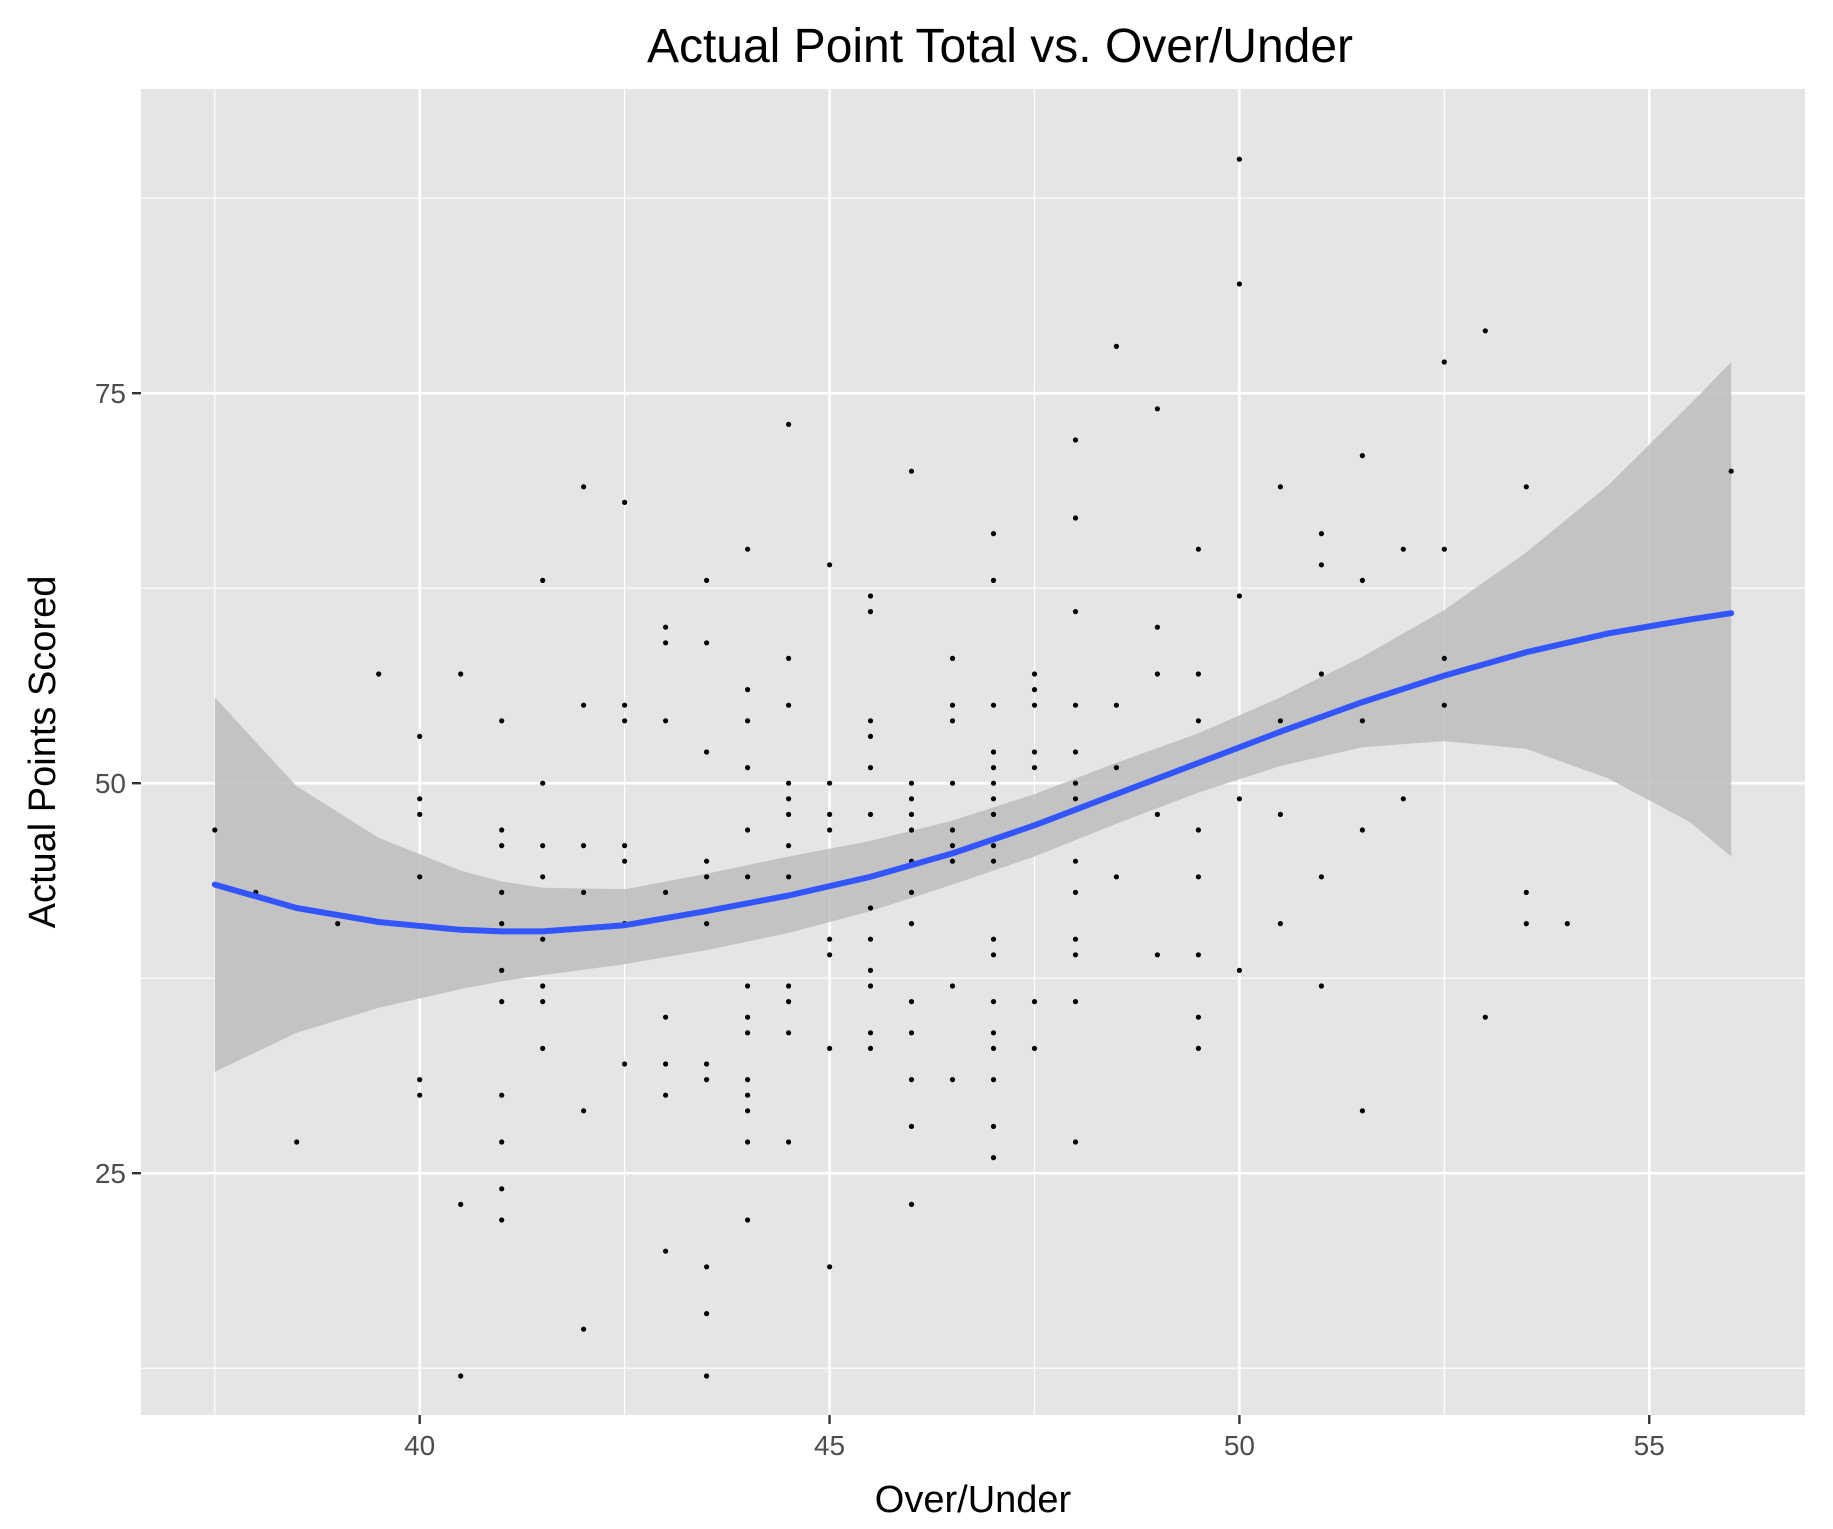 The height and width of the screenshot is (1529, 1833). Describe the element at coordinates (1000, 46) in the screenshot. I see `chart-title: Actual Point Total vs. Over/Under` at that location.